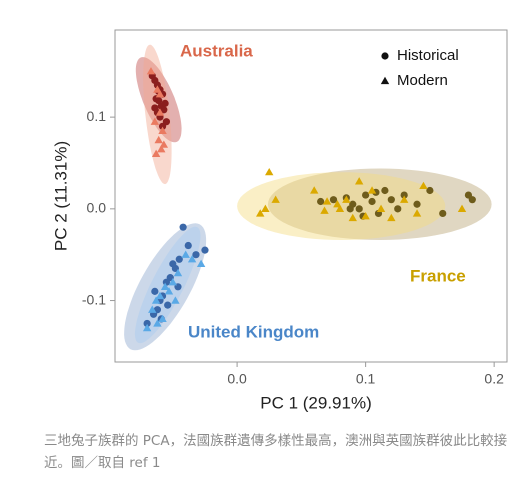 The image size is (516, 483). Describe the element at coordinates (60, 196) in the screenshot. I see `y-axis-title: PC 2 (11.31%)` at that location.